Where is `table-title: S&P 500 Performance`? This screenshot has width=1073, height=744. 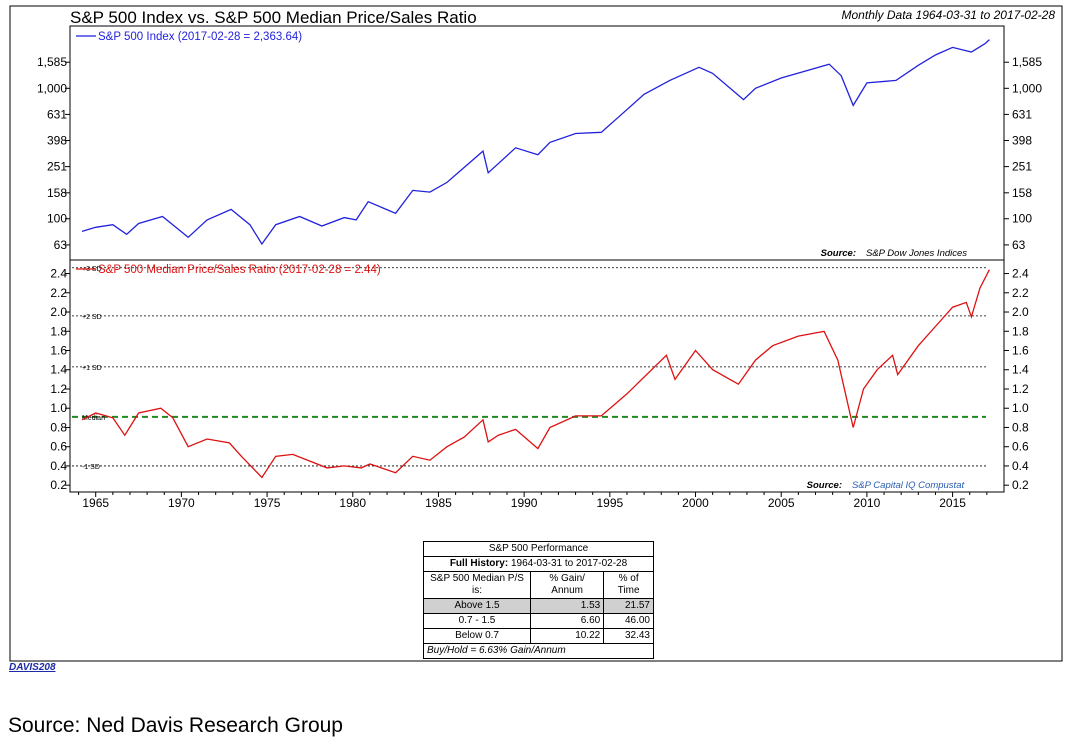
table-title: S&P 500 Performance is located at coordinates (538, 549).